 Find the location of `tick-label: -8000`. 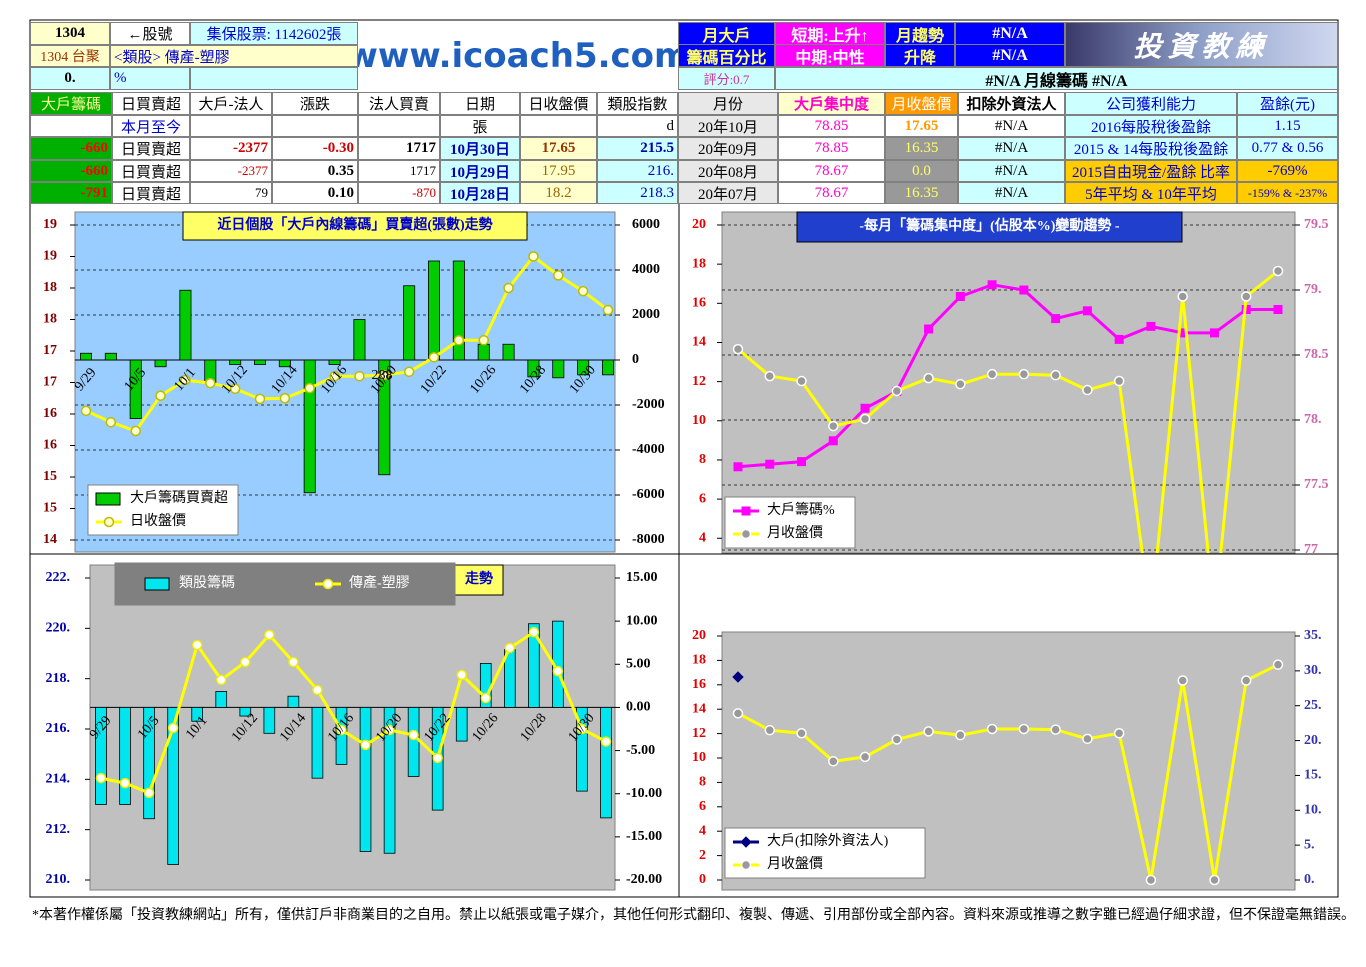

tick-label: -8000 is located at coordinates (648, 539).